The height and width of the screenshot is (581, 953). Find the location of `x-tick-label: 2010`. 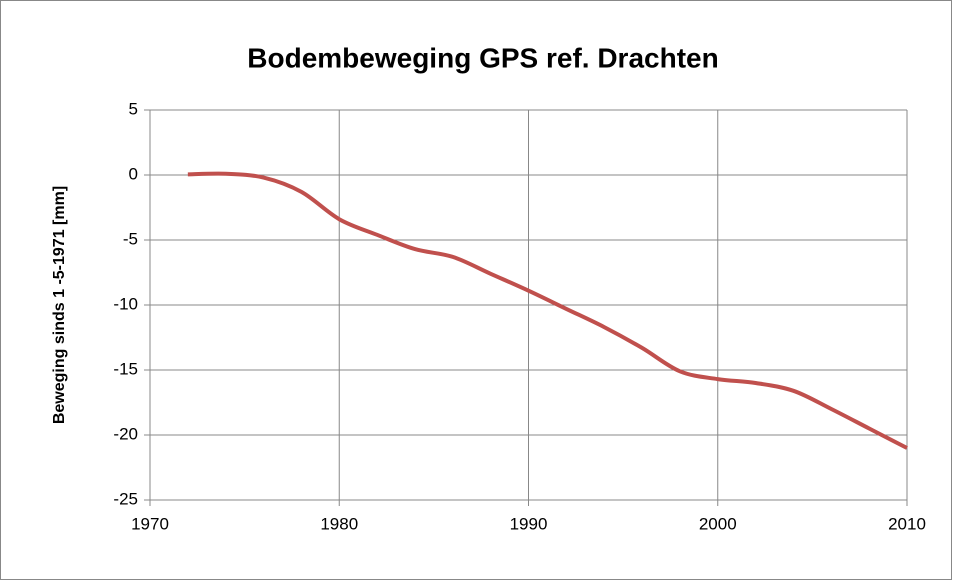

x-tick-label: 2010 is located at coordinates (907, 523).